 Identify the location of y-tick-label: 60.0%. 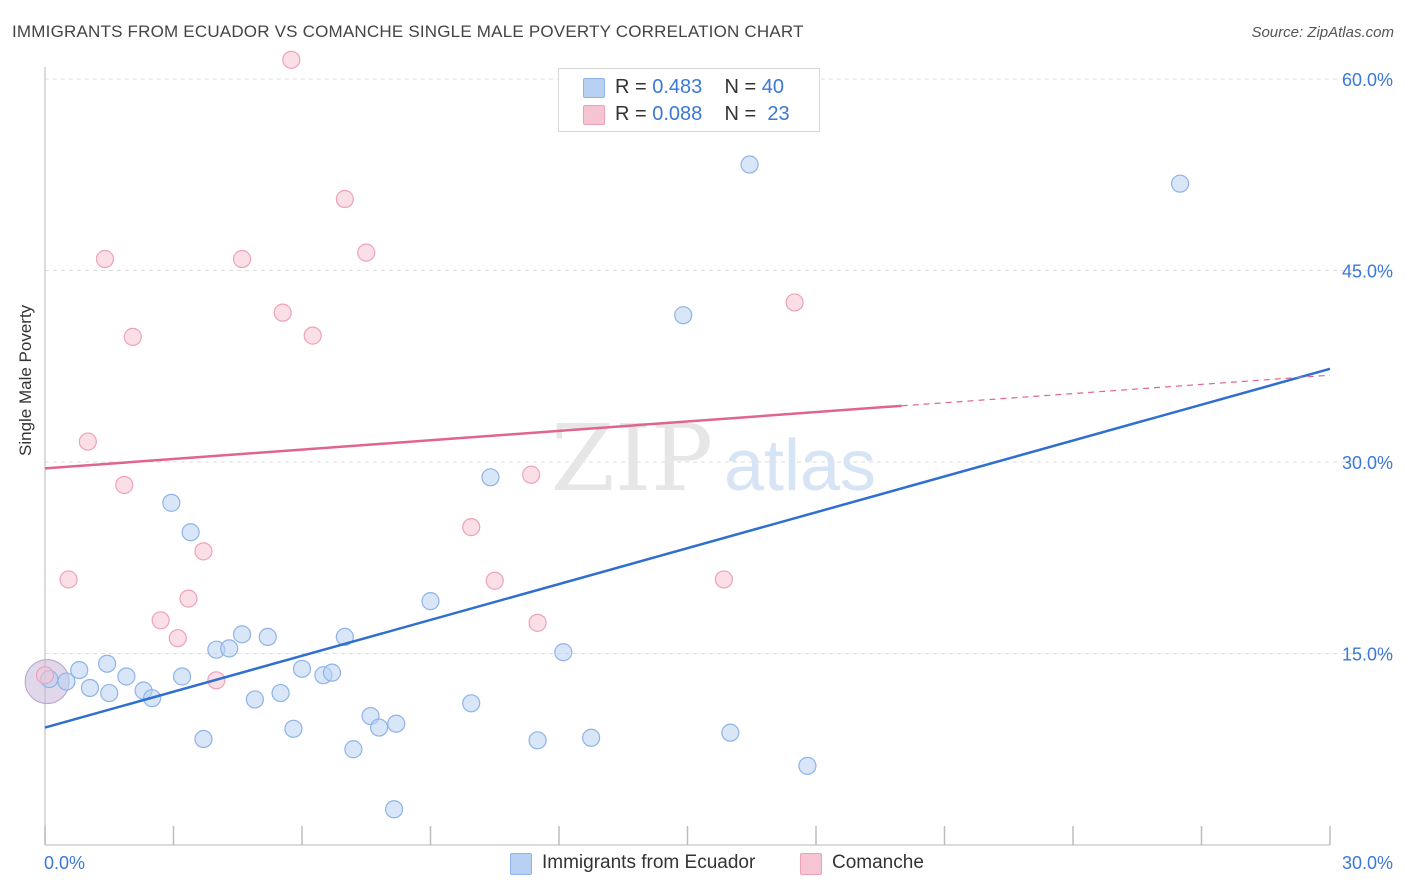
(1367, 80).